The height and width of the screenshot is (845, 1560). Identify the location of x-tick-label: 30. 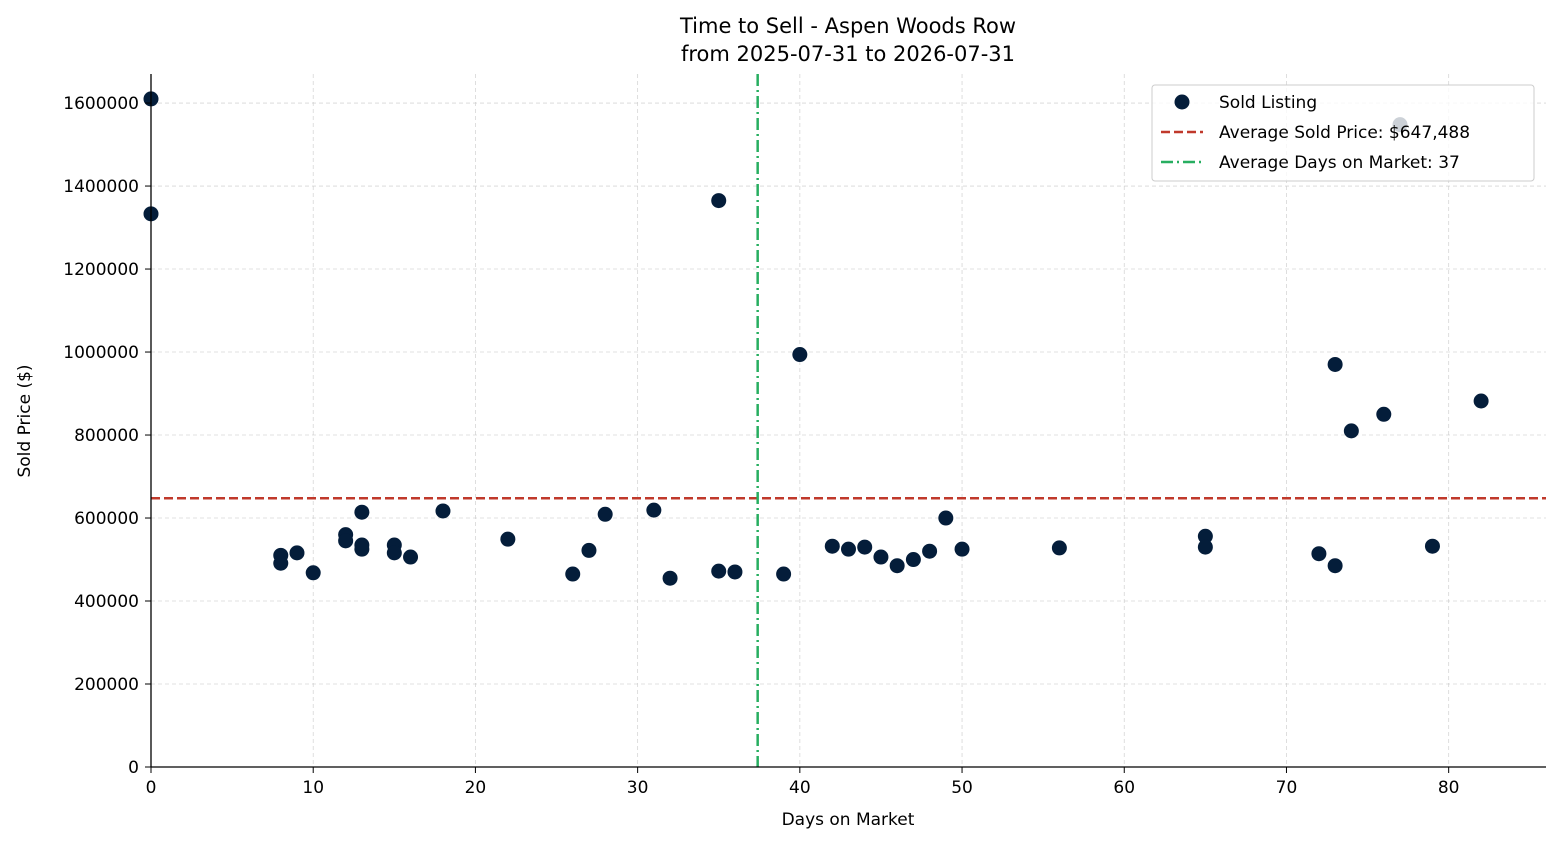
(638, 788).